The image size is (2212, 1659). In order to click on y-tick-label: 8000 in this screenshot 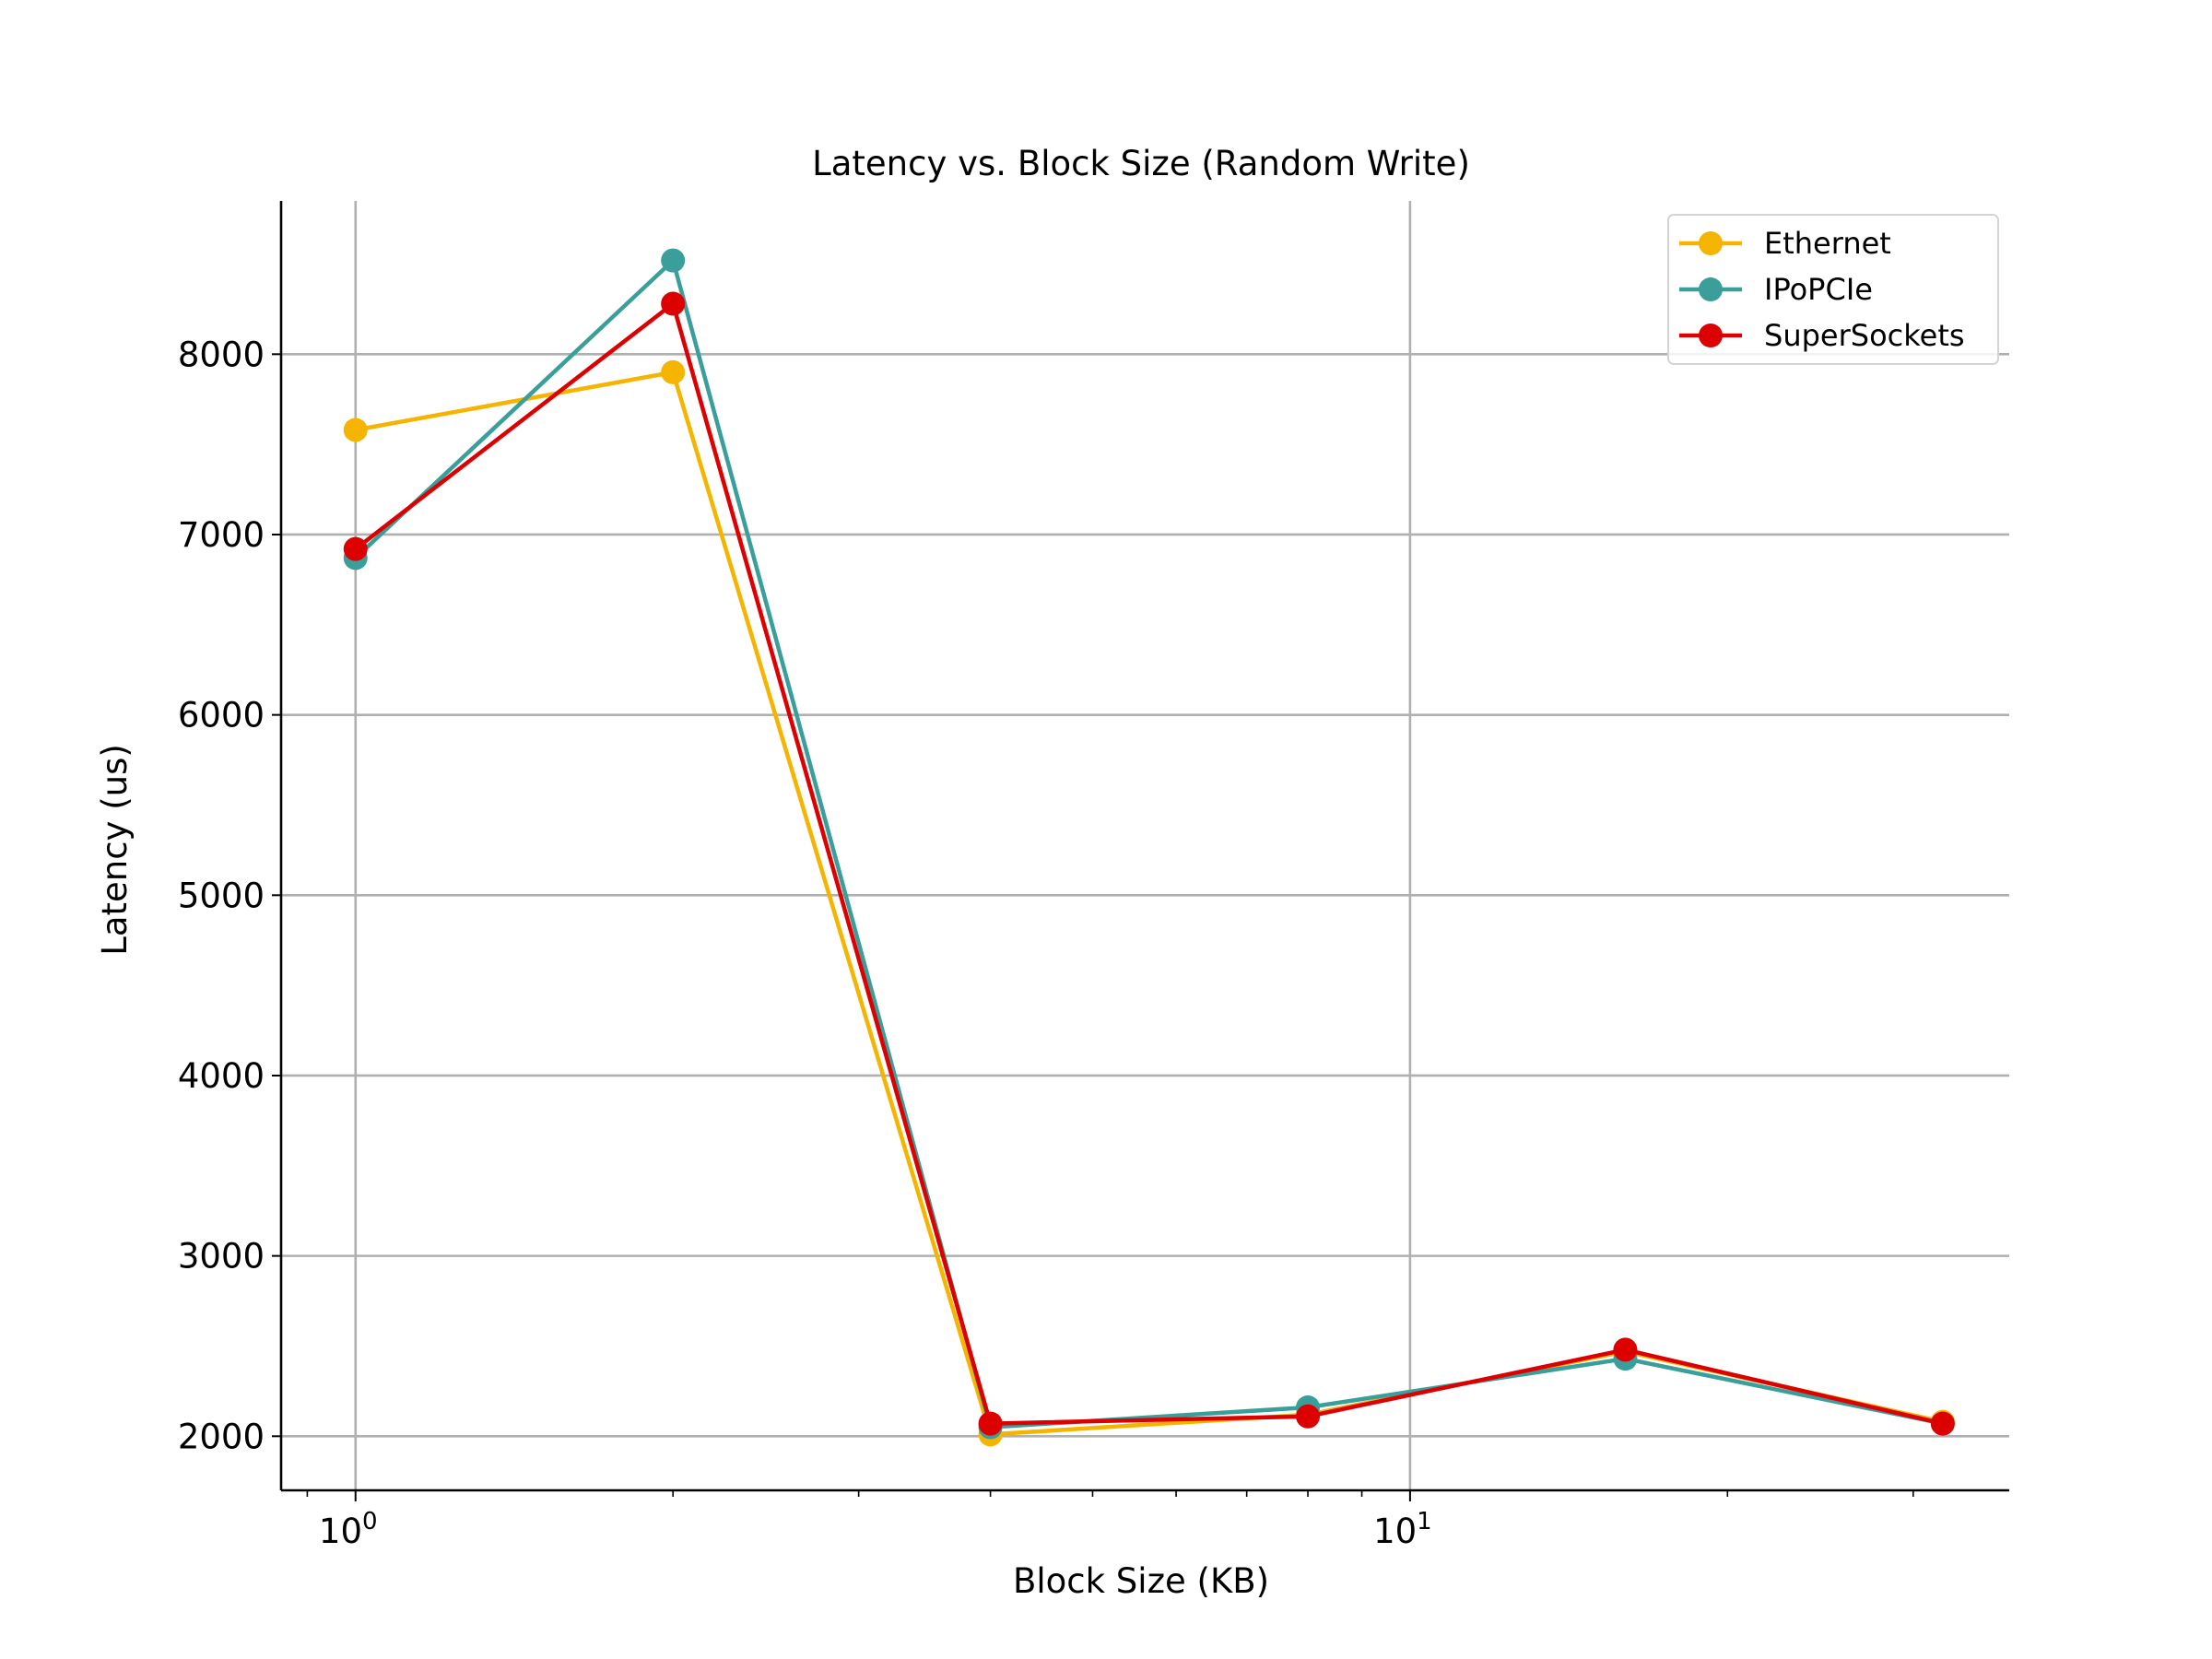, I will do `click(221, 354)`.